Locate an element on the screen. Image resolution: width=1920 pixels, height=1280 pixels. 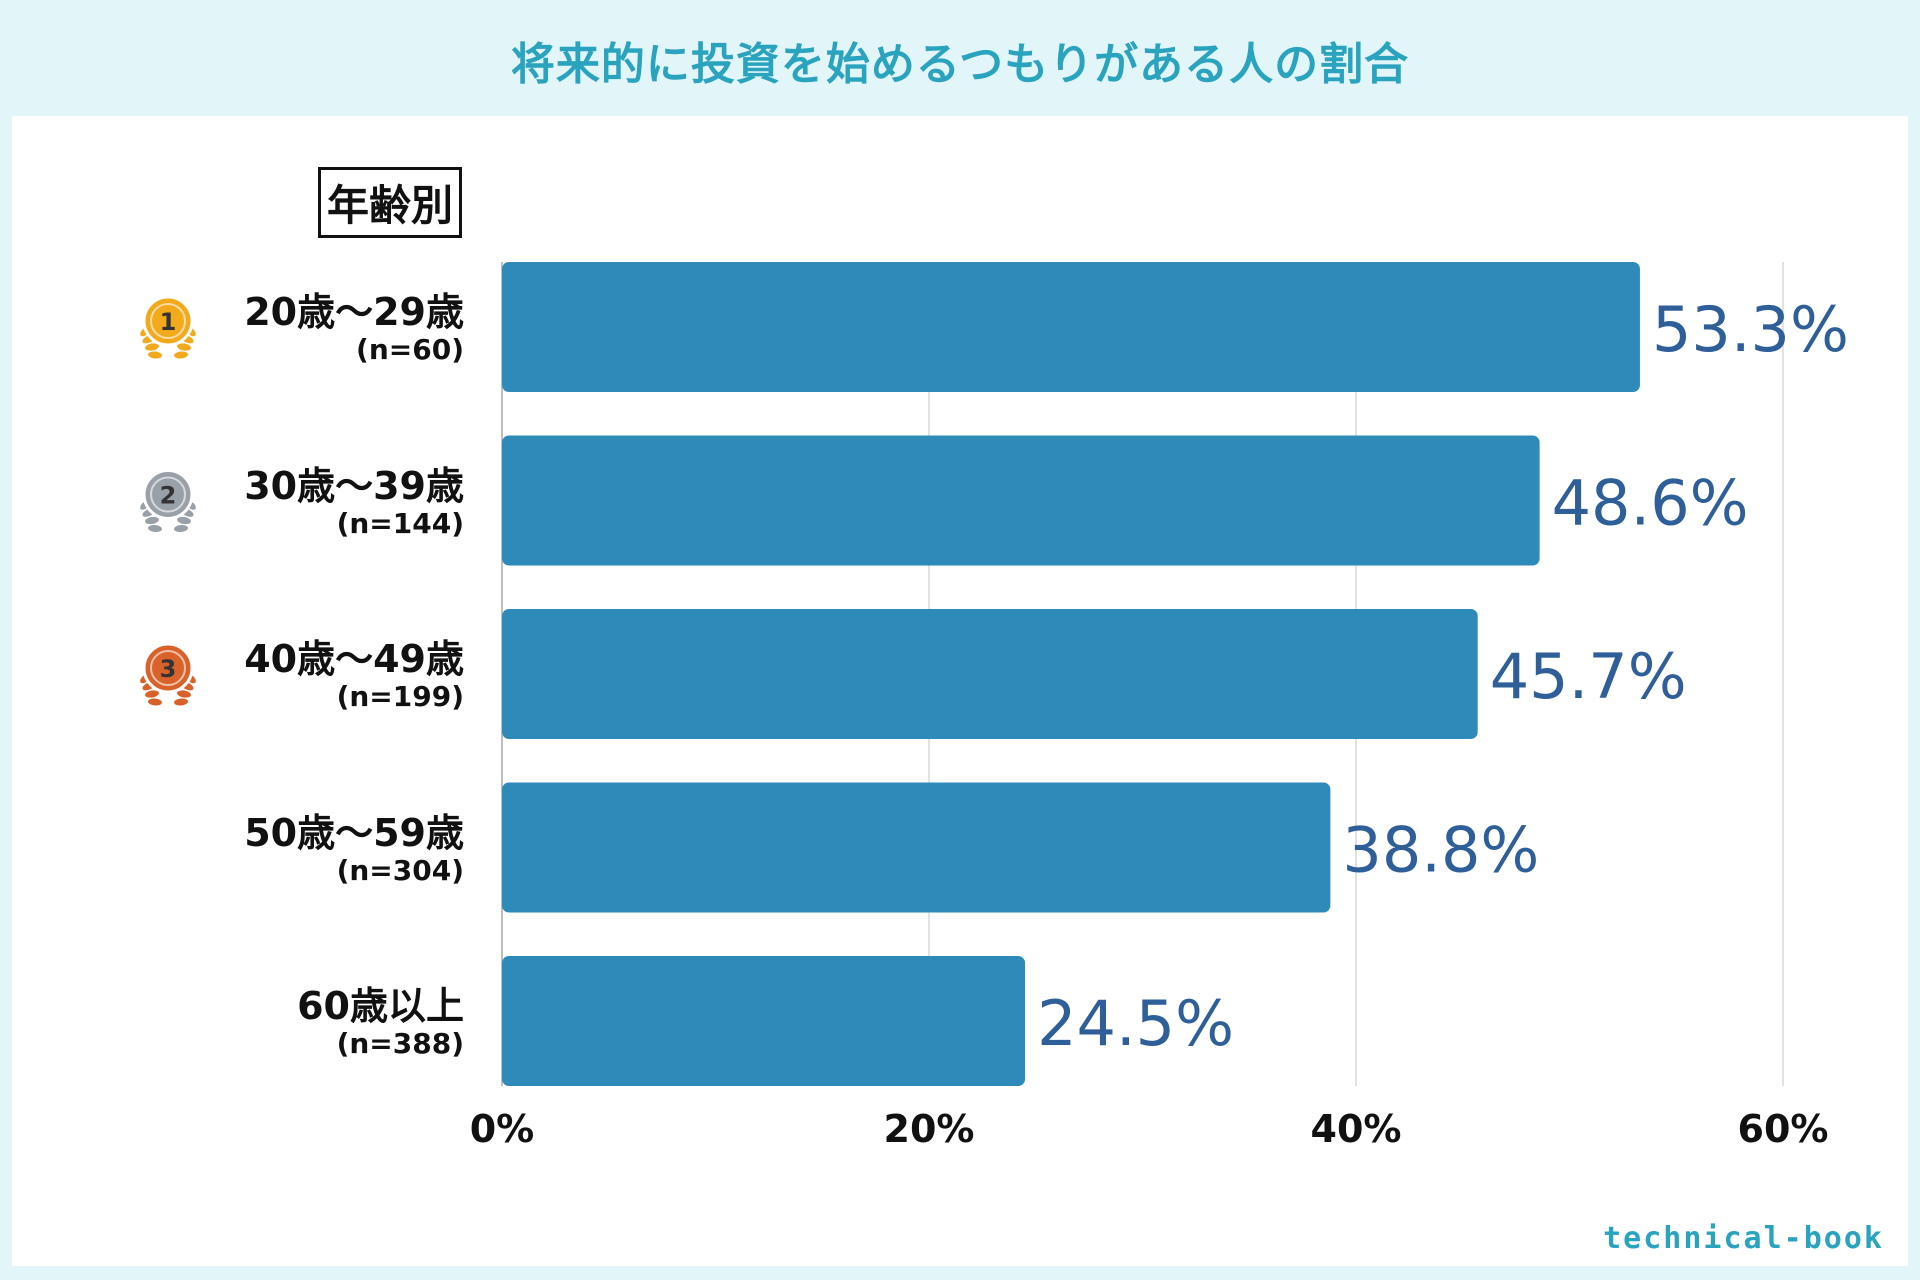
category-label: 20歳～29歳 (n=60) is located at coordinates (354, 328).